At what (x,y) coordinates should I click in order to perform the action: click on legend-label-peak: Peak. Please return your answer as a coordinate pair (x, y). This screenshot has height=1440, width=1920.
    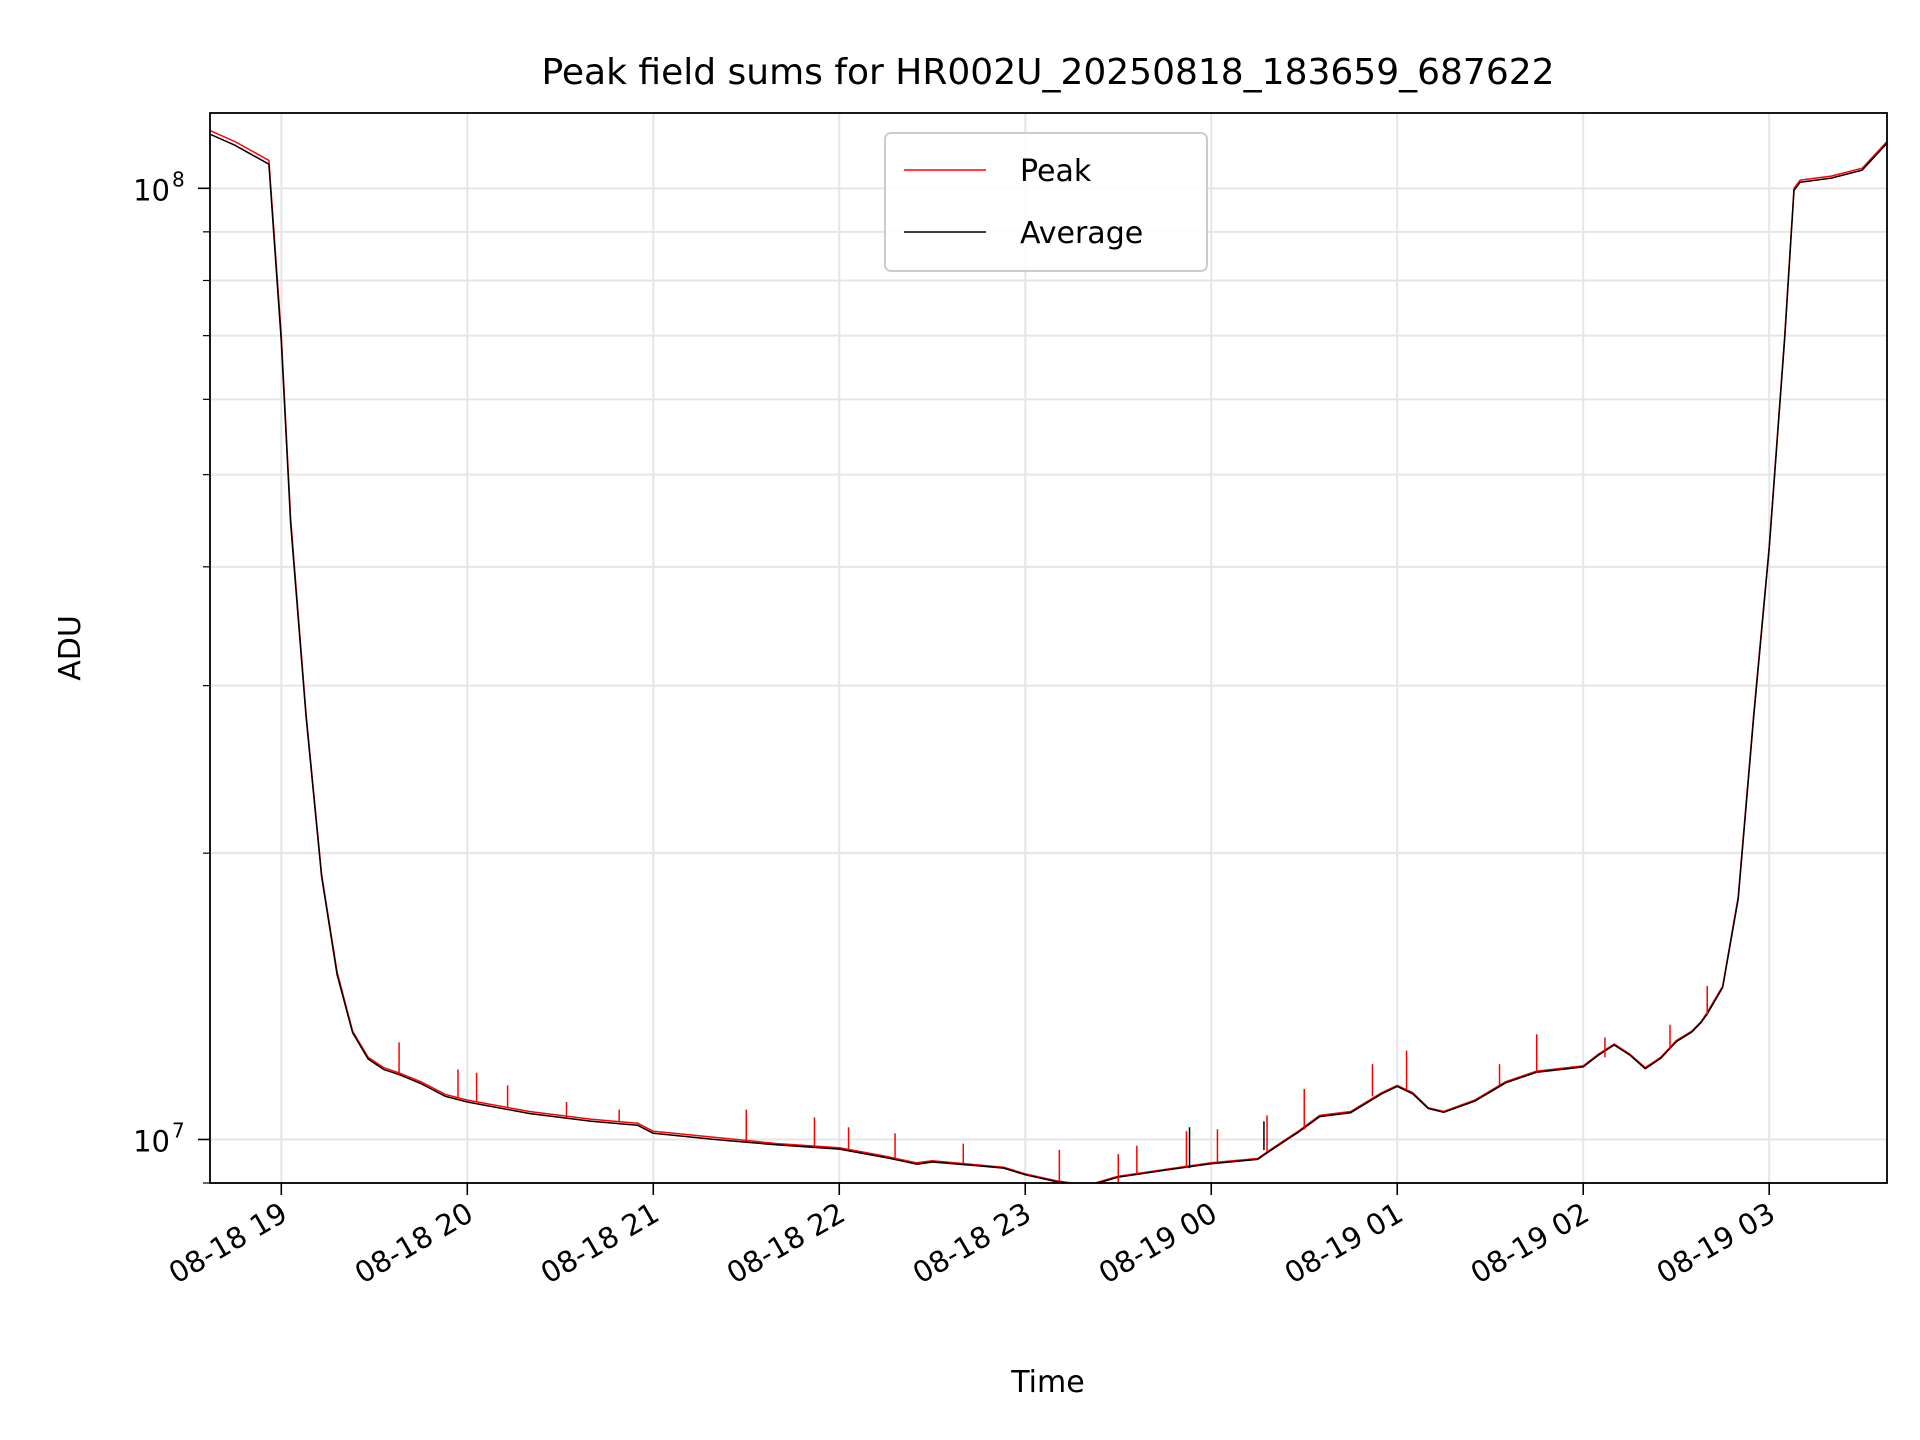
    Looking at the image, I should click on (1056, 171).